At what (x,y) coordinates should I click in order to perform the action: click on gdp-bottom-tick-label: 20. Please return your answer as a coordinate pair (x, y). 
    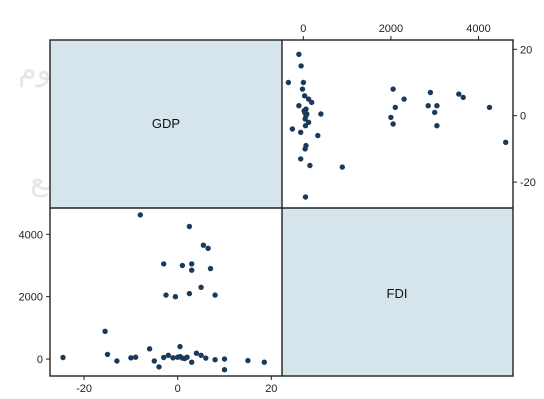
    Looking at the image, I should click on (271, 389).